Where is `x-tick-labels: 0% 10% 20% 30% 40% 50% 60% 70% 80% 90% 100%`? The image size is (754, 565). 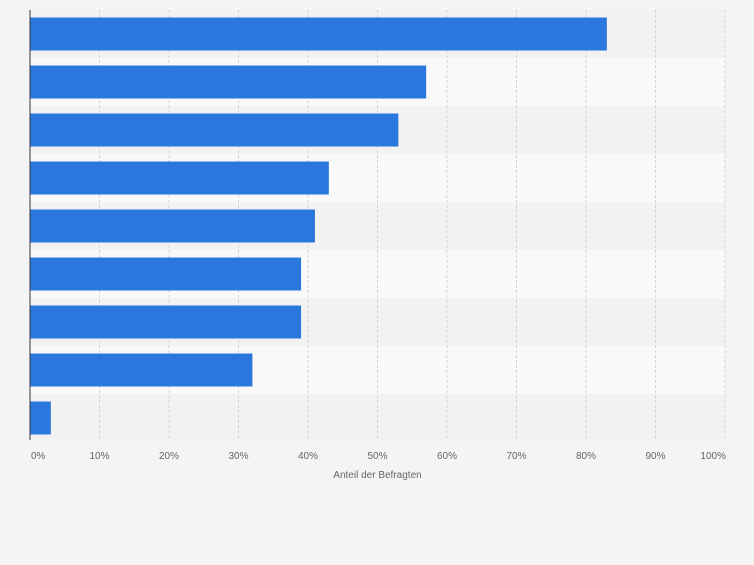
x-tick-labels: 0% 10% 20% 30% 40% 50% 60% 70% 80% 90% 100% is located at coordinates (378, 456).